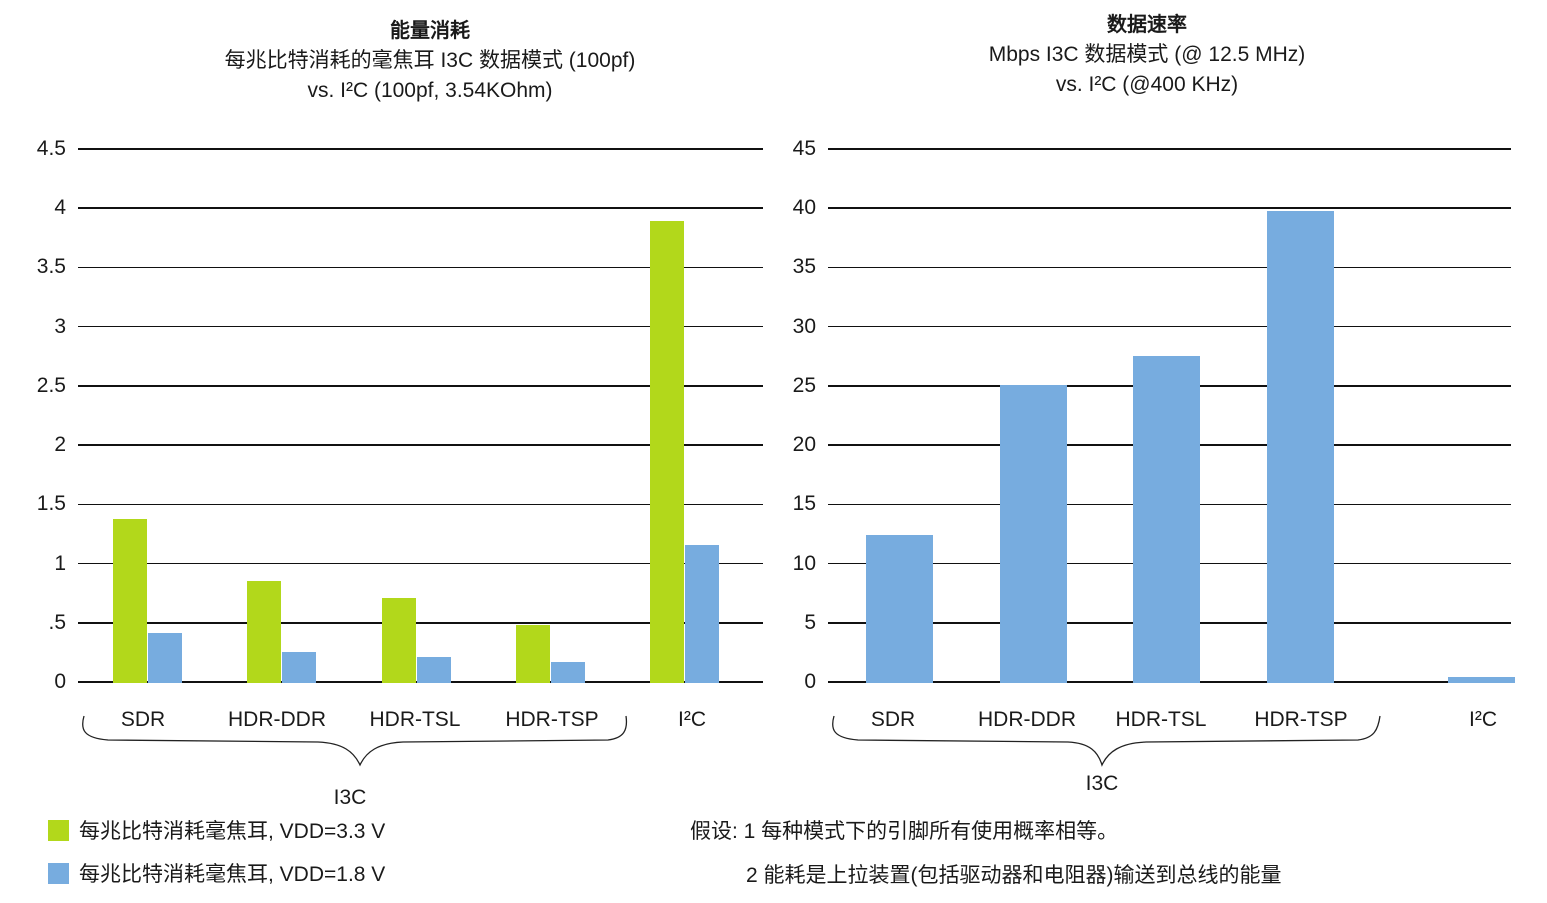 The height and width of the screenshot is (903, 1547). What do you see at coordinates (430, 31) in the screenshot?
I see `left-chart-title: 能量消耗` at bounding box center [430, 31].